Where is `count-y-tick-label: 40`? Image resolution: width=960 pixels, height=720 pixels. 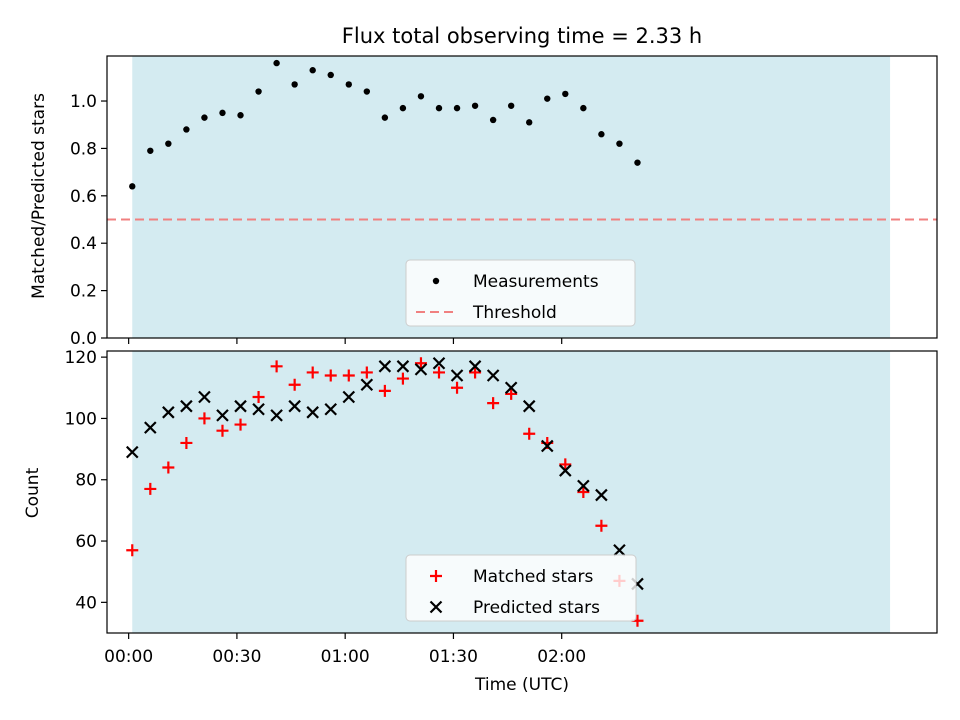 count-y-tick-label: 40 is located at coordinates (86, 603).